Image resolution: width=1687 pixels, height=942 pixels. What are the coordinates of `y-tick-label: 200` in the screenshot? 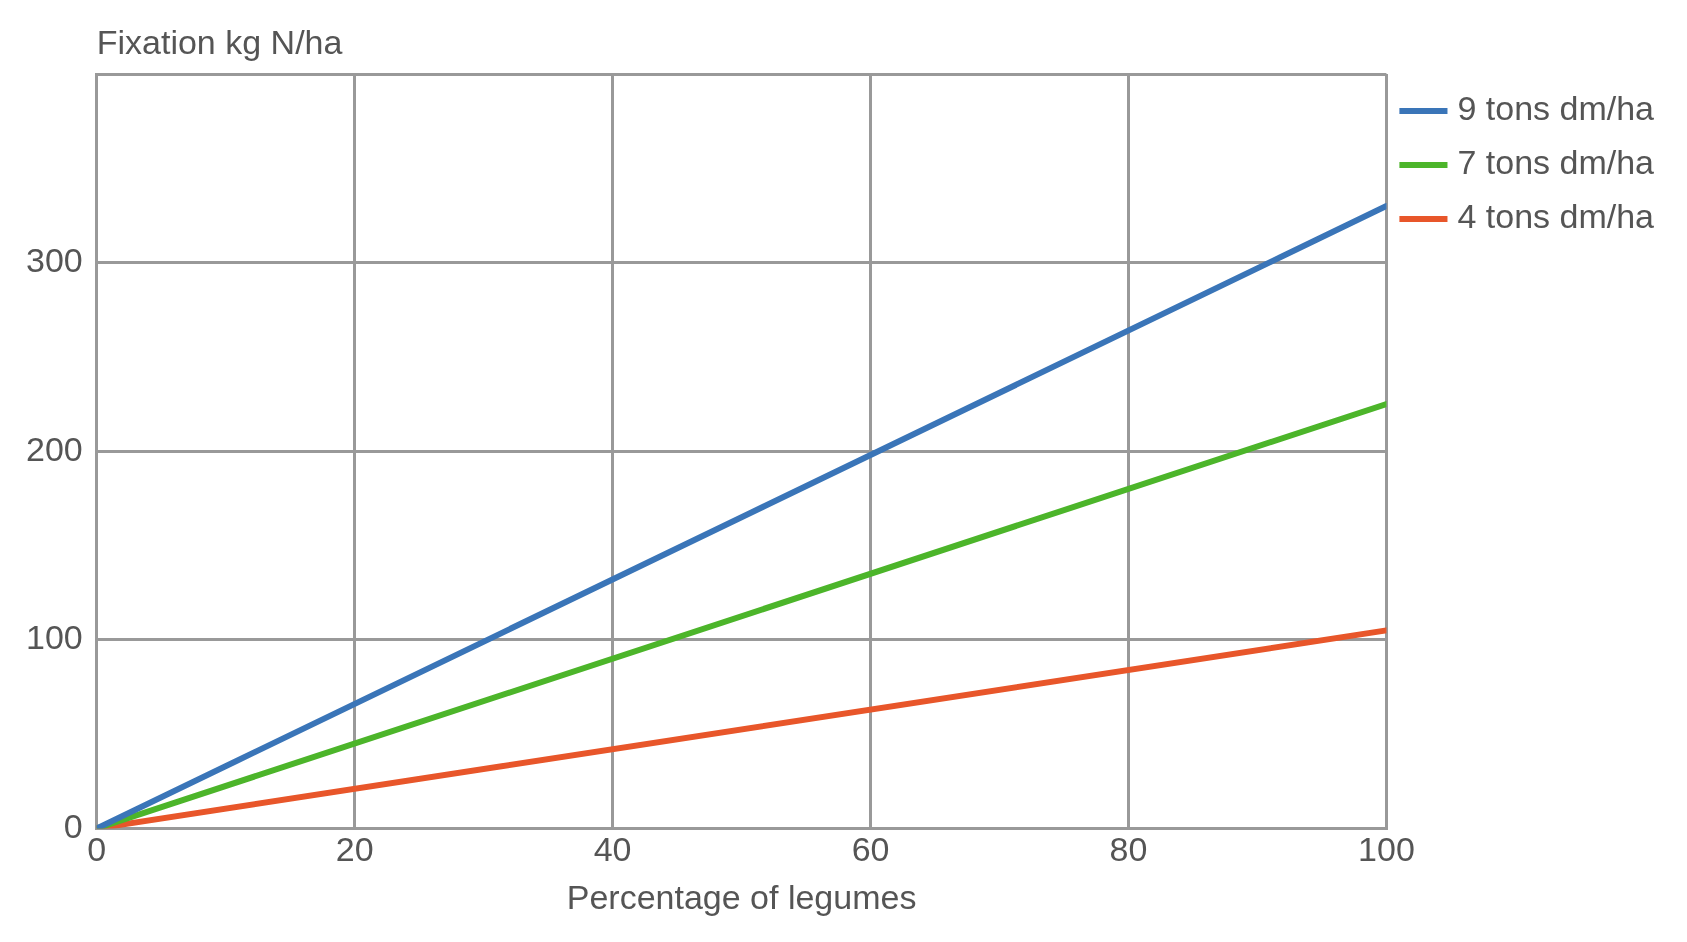 It's located at (54, 448).